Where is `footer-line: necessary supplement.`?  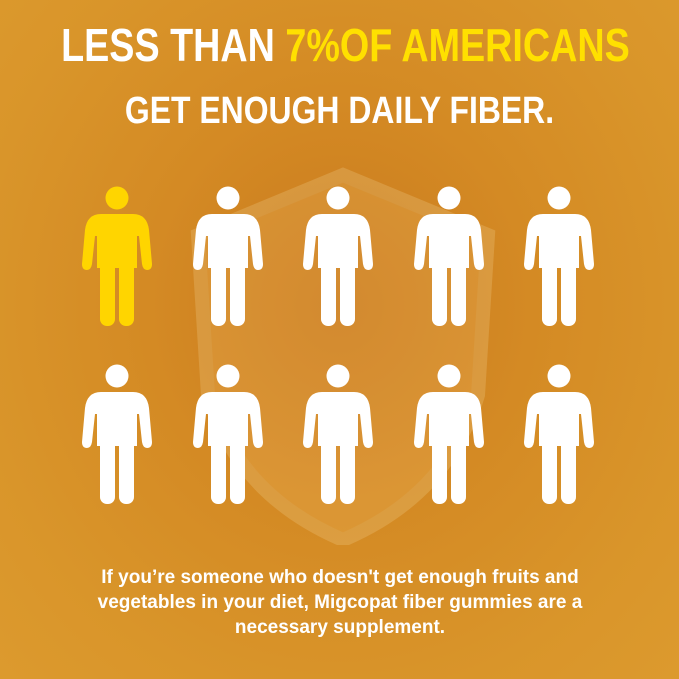 footer-line: necessary supplement. is located at coordinates (340, 627).